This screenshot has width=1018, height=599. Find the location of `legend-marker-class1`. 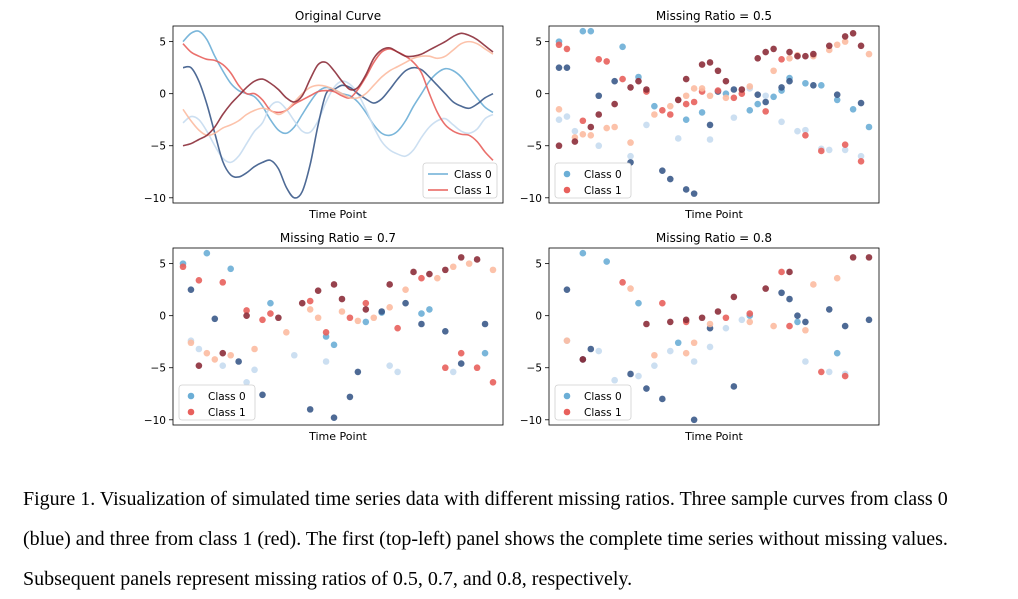

legend-marker-class1 is located at coordinates (567, 412).